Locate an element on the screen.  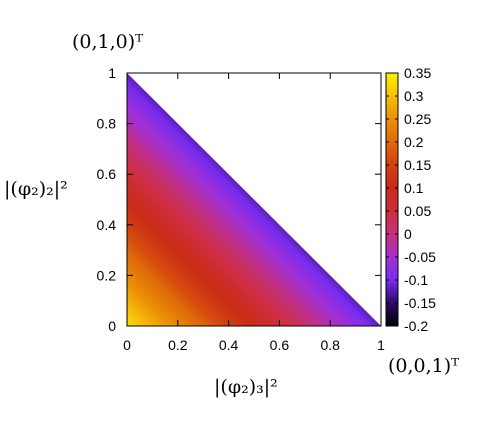
colorbar-tick-label: 0.05 is located at coordinates (417, 211).